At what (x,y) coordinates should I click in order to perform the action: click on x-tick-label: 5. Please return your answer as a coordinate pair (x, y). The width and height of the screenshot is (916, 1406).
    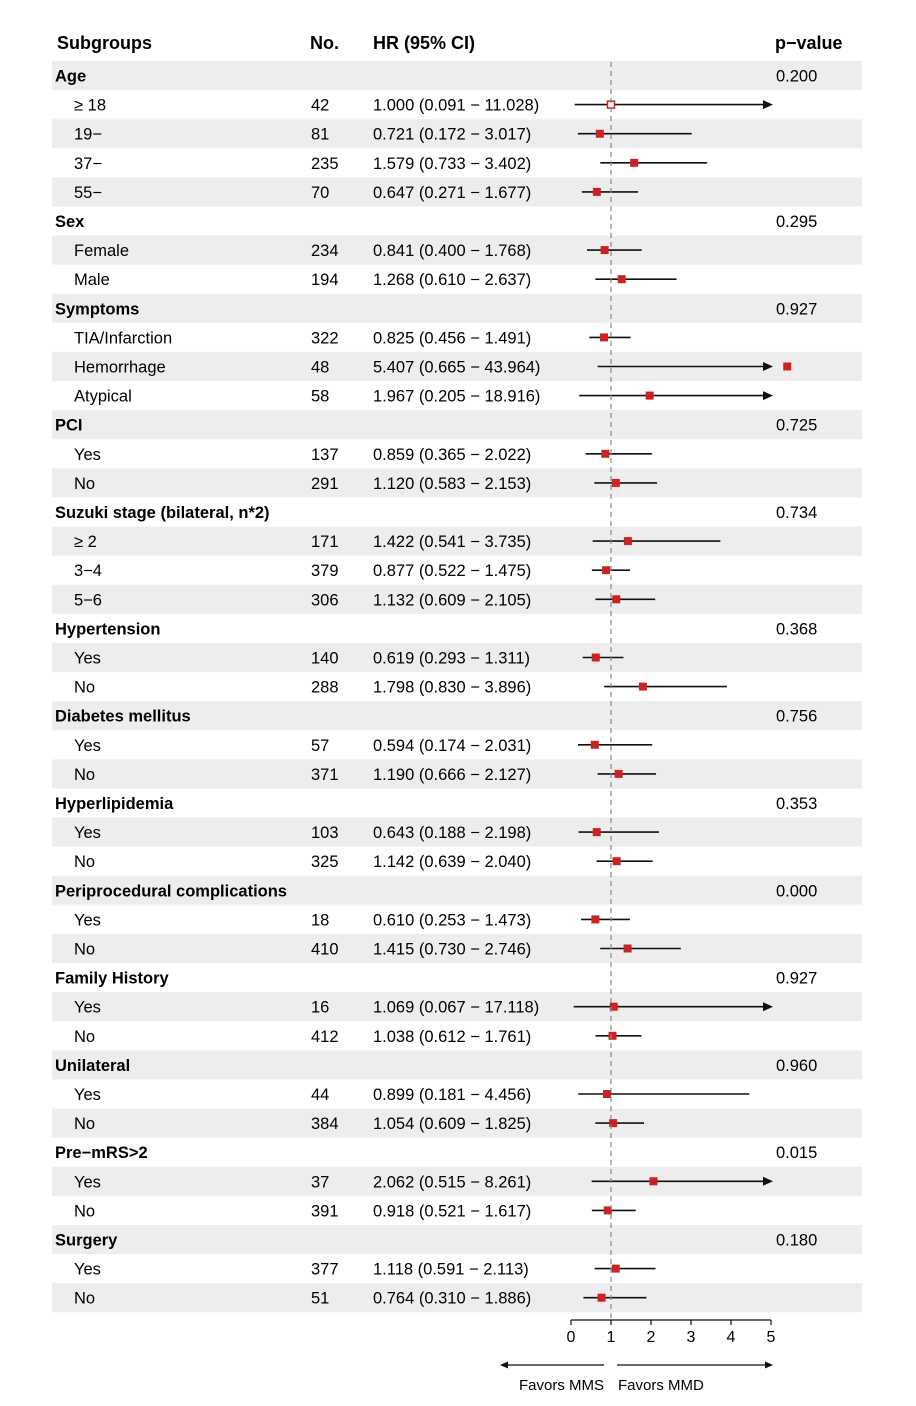
    Looking at the image, I should click on (771, 1337).